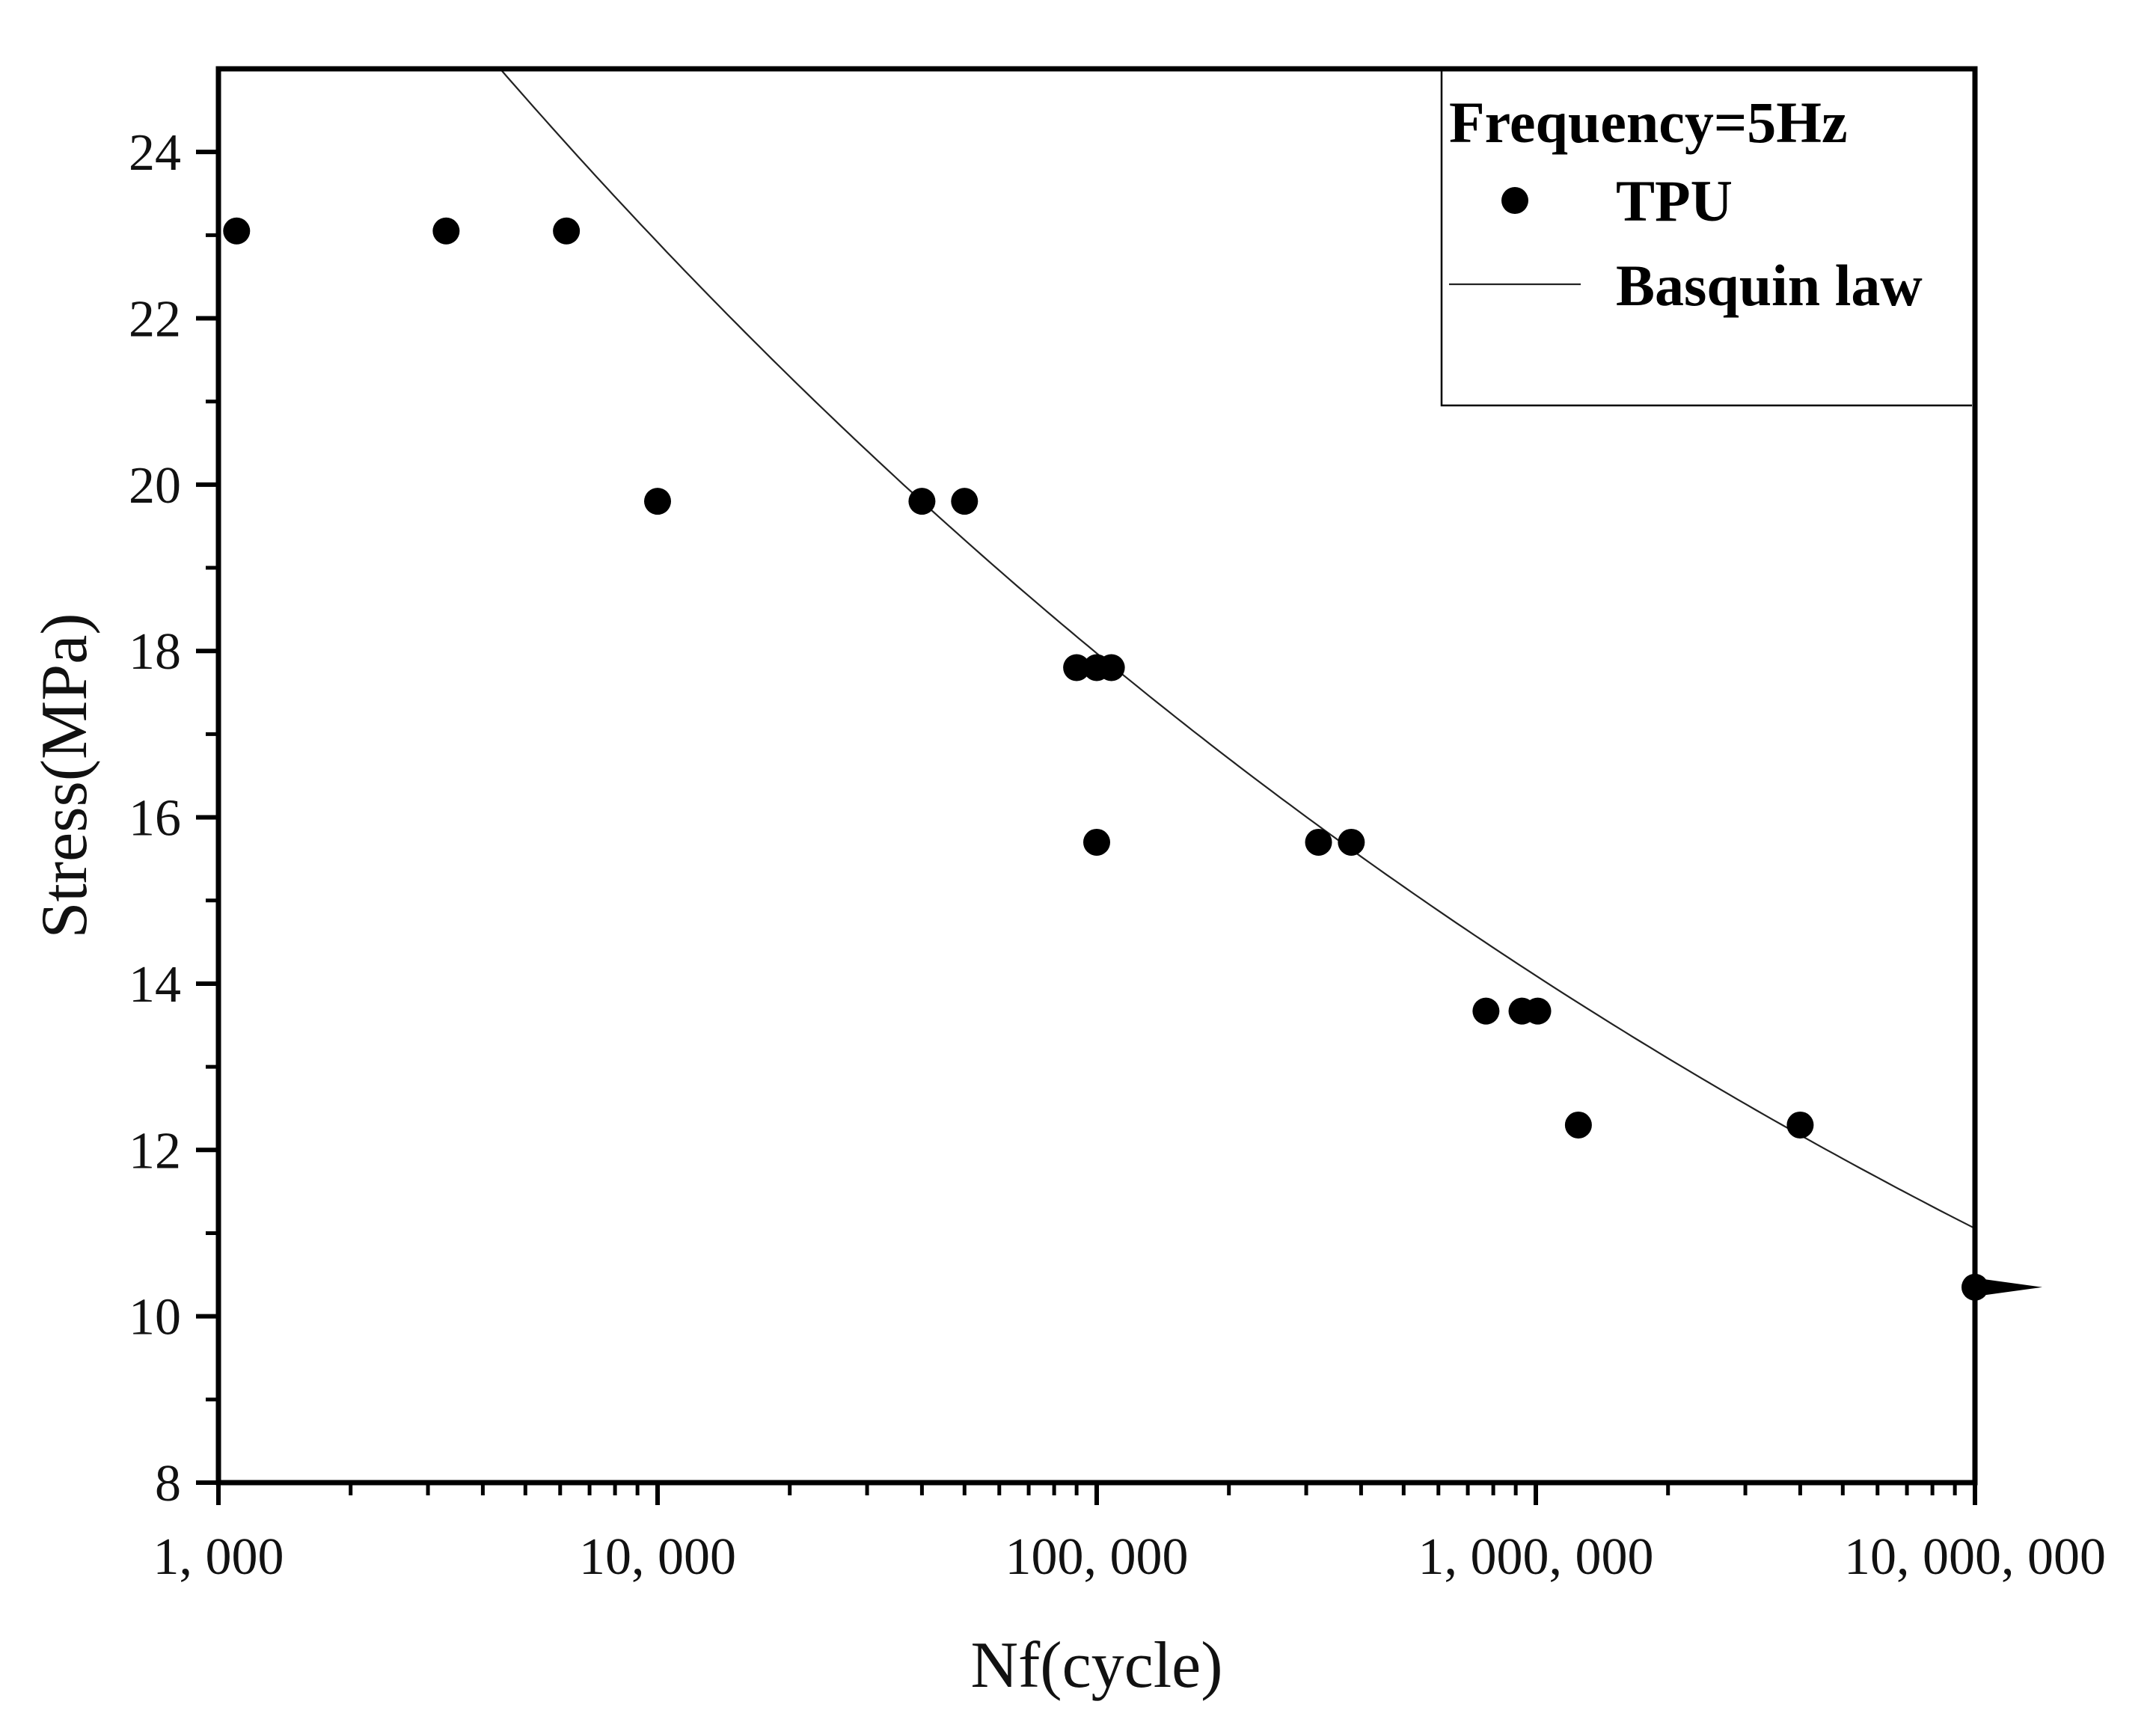 The height and width of the screenshot is (1725, 2156). I want to click on x-tick-label: 1, 000, 000, so click(1536, 1557).